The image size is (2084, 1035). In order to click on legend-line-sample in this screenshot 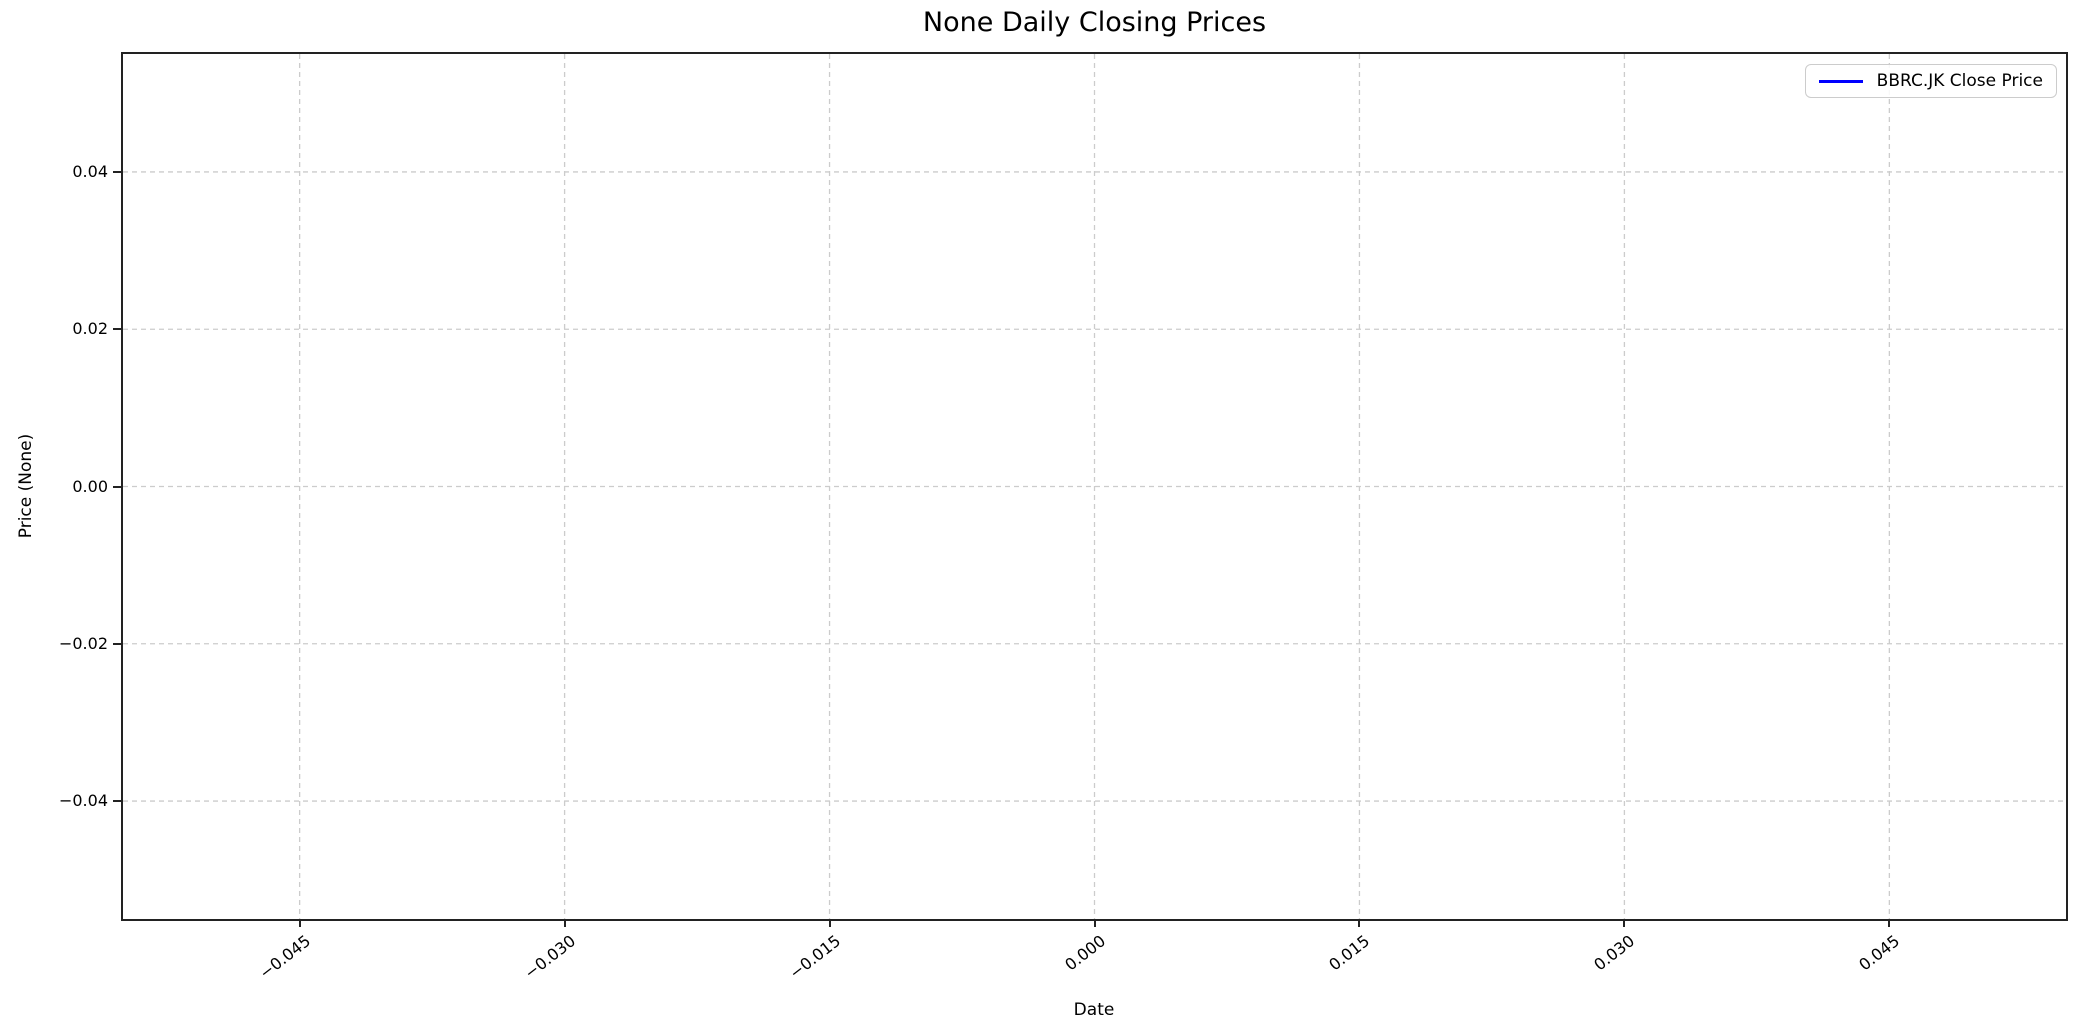, I will do `click(1840, 81)`.